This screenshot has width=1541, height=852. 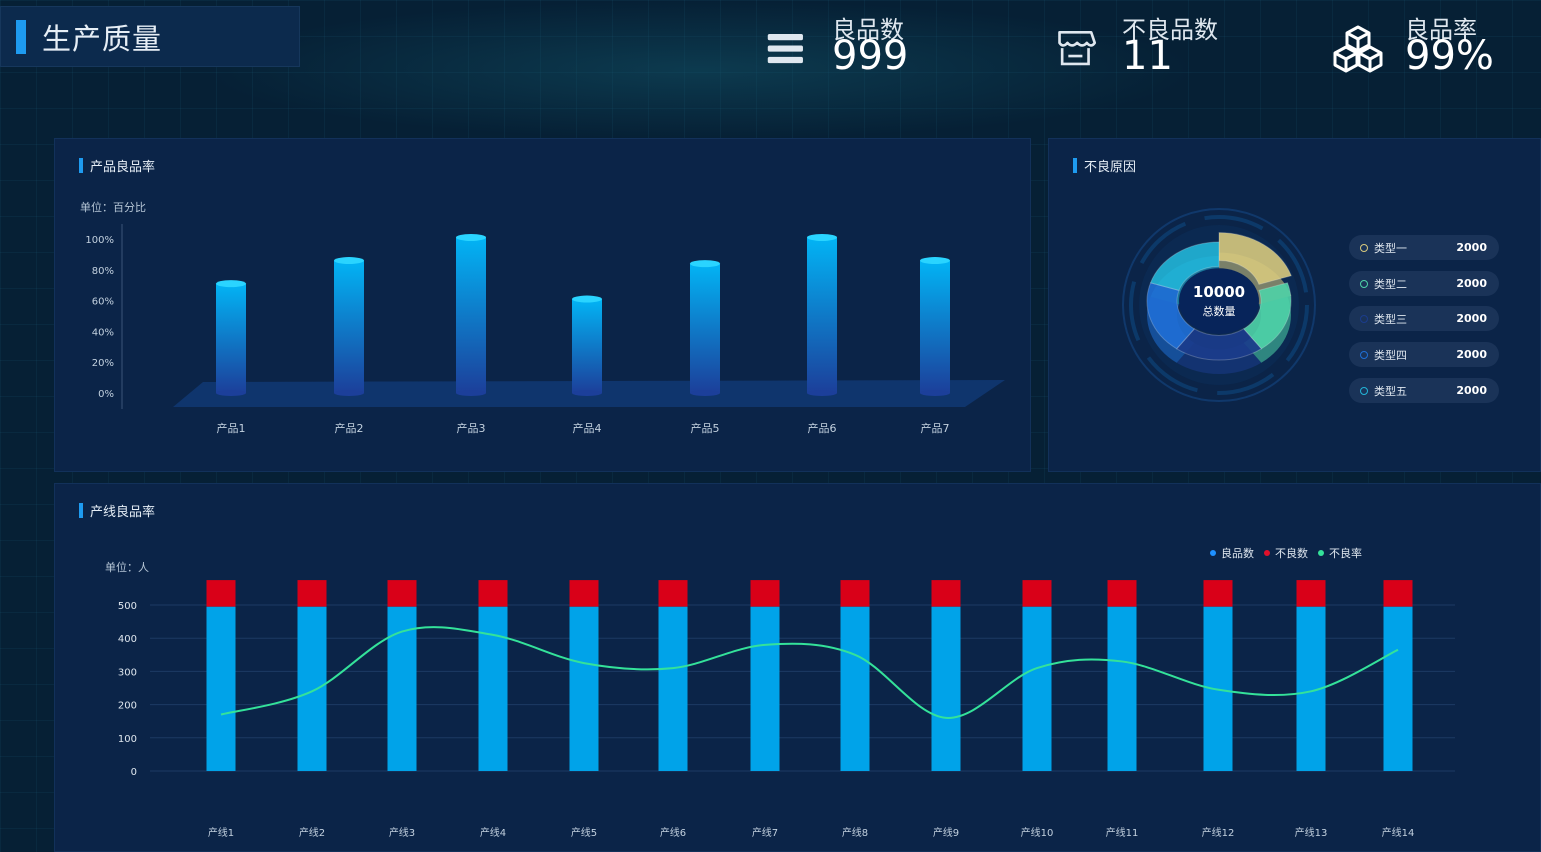 I want to click on y-tick-label: 100%, so click(x=99, y=240).